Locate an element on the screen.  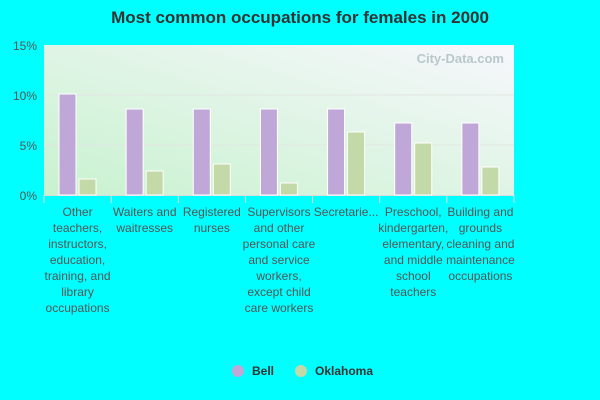
legend-item-bell: Bell is located at coordinates (253, 371).